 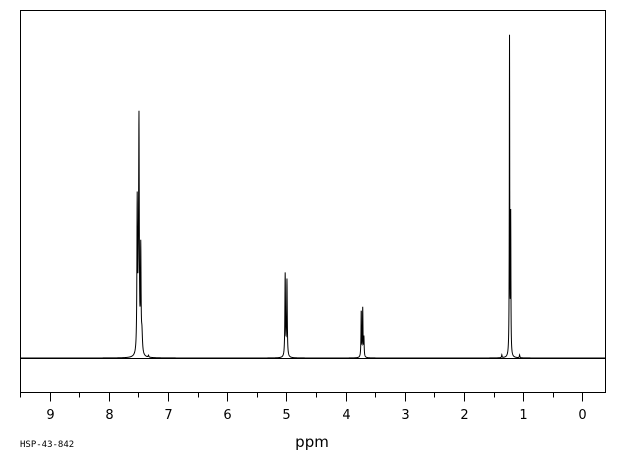 I want to click on tick-label: 1, so click(x=523, y=415).